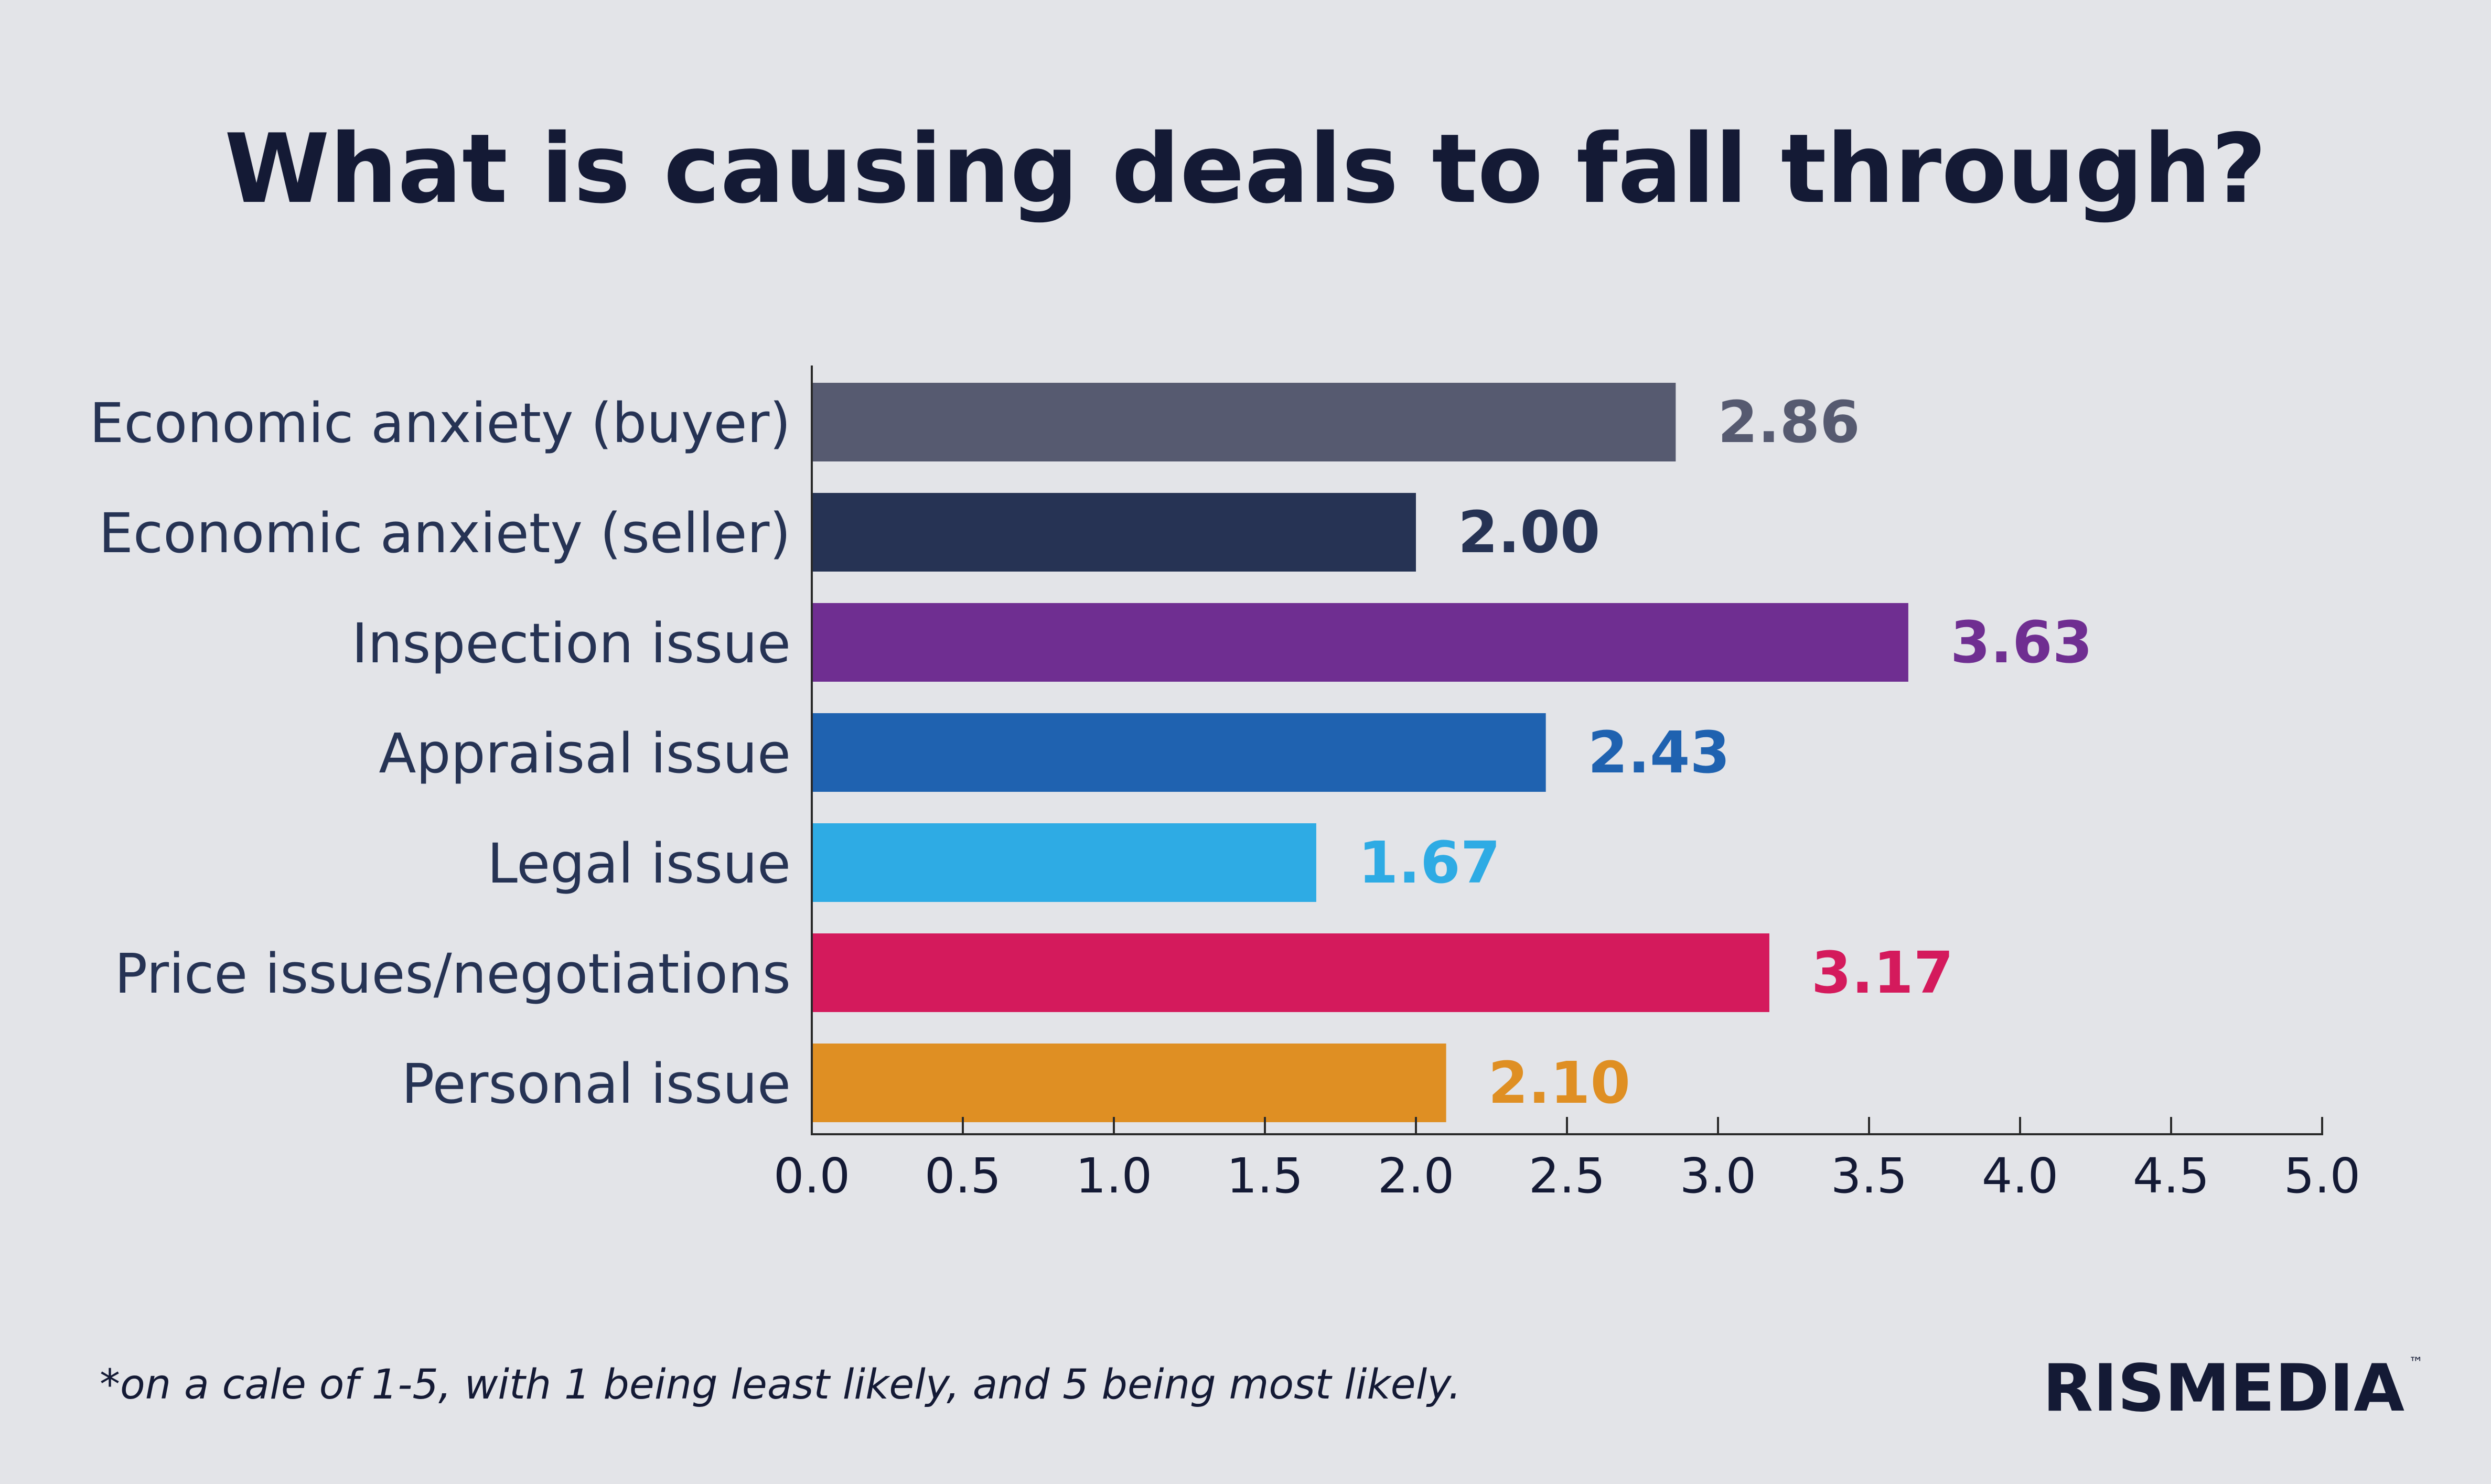 The width and height of the screenshot is (2491, 1484). I want to click on value-label: 3.17, so click(1882, 972).